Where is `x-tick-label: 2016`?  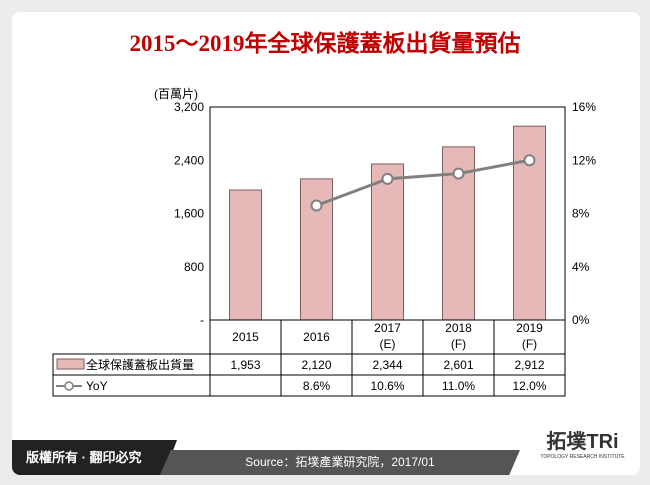 x-tick-label: 2016 is located at coordinates (316, 337).